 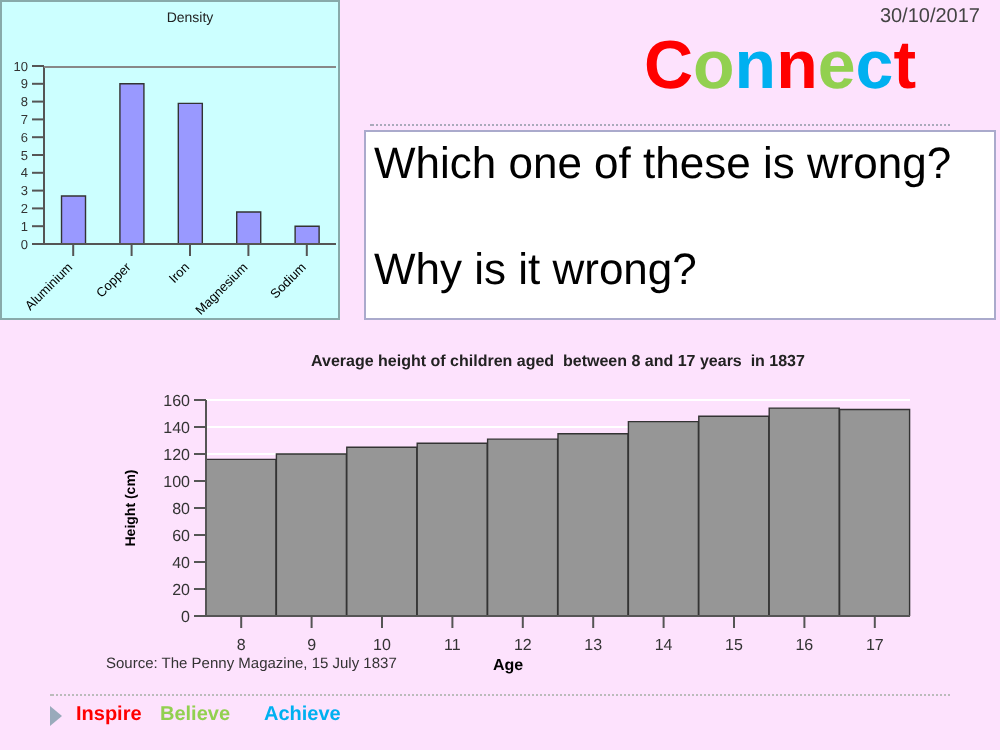 What do you see at coordinates (177, 481) in the screenshot?
I see `y-tick-label: 100` at bounding box center [177, 481].